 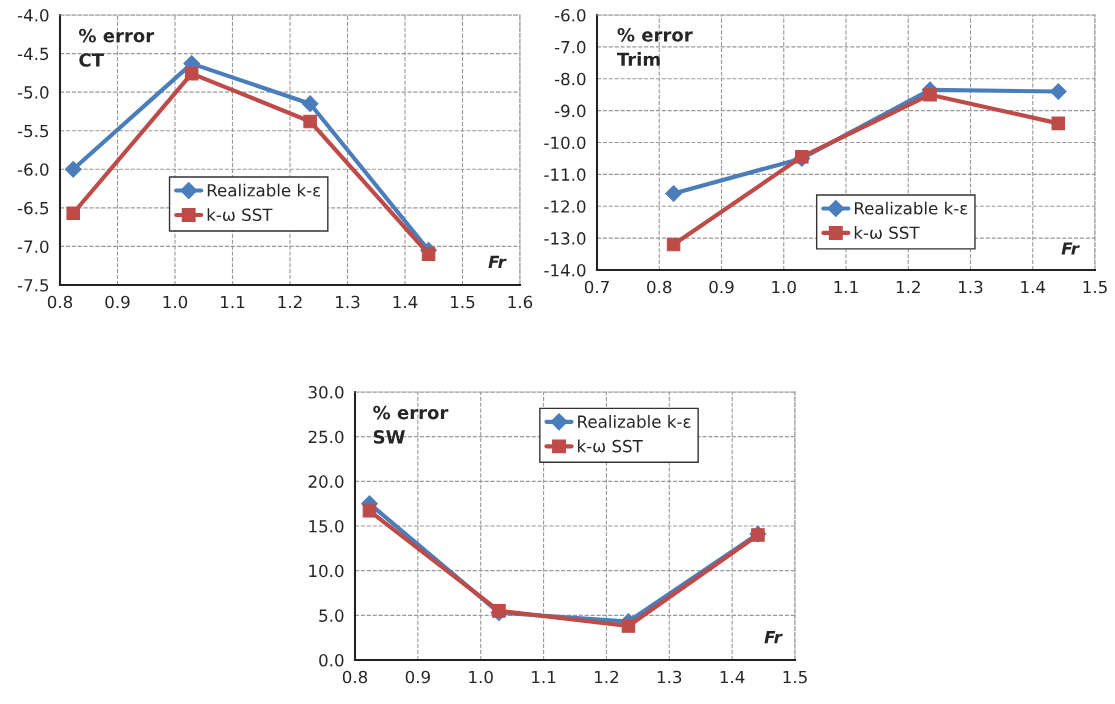 I want to click on y-tick-label: -5.0, so click(x=33, y=92).